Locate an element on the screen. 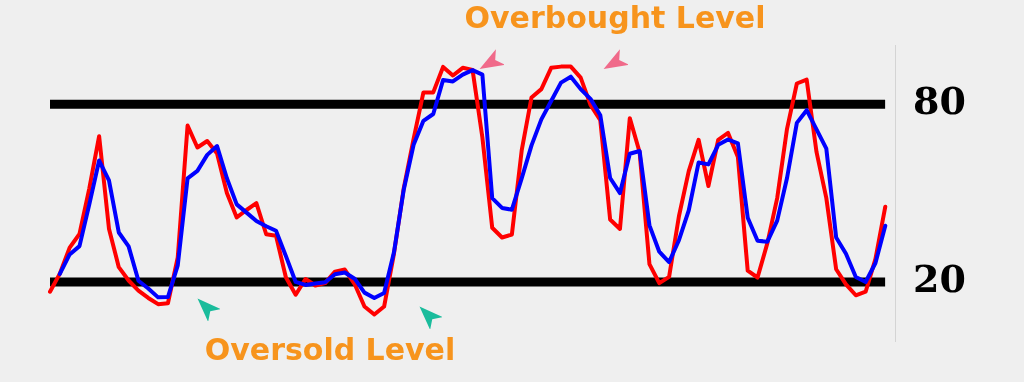  y-tick-label: 20 is located at coordinates (940, 278).